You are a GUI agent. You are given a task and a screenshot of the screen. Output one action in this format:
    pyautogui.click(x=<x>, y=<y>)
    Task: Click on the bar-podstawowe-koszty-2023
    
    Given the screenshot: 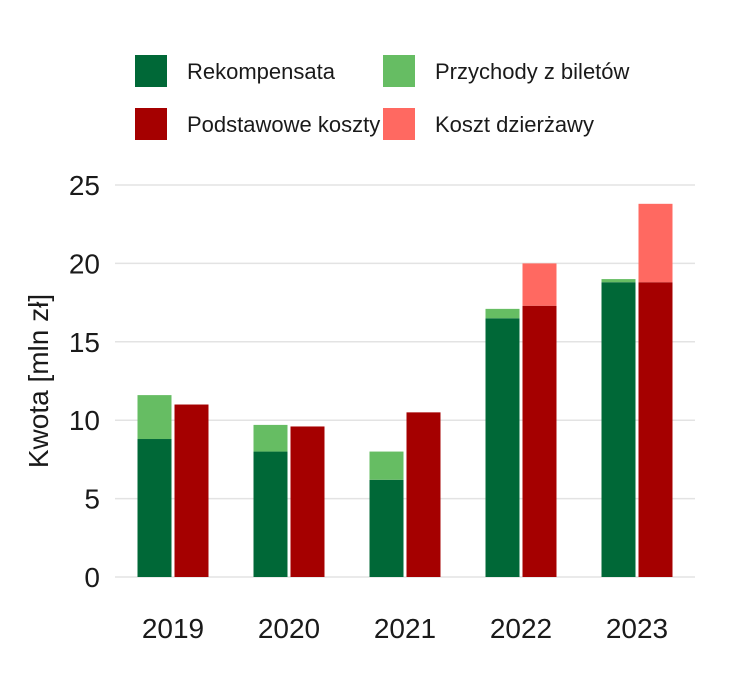 What is the action you would take?
    pyautogui.click(x=655, y=429)
    